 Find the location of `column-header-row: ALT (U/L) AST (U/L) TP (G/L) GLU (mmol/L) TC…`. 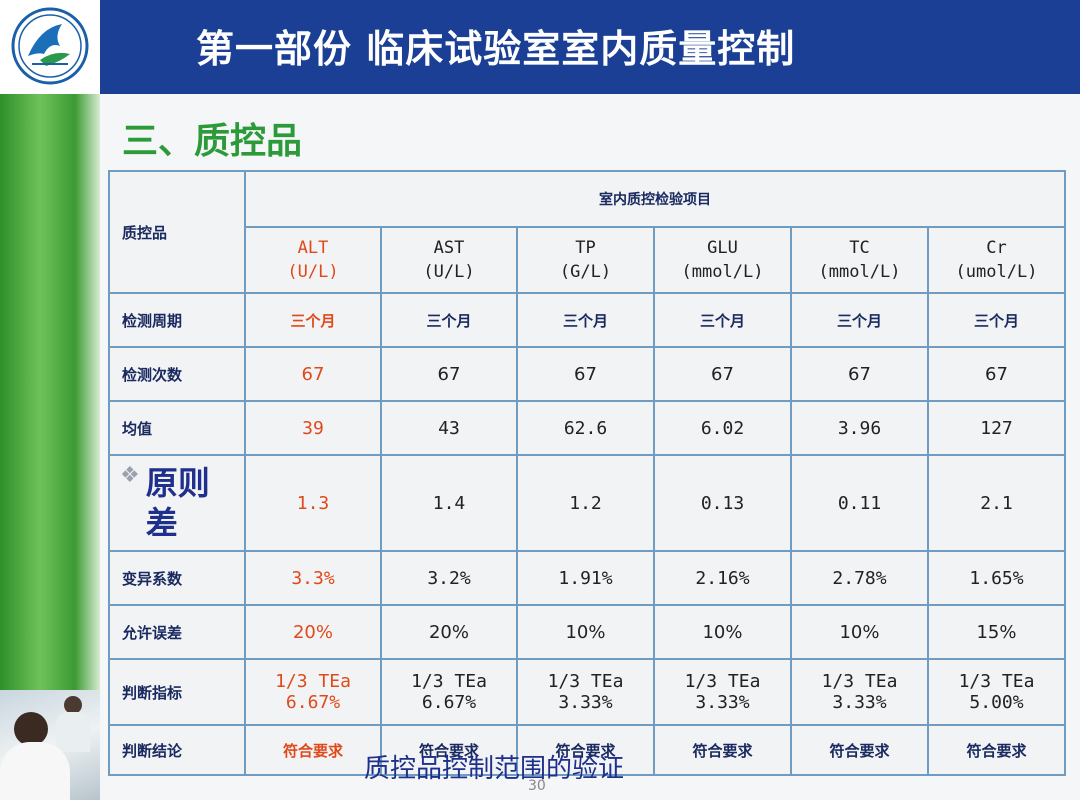

column-header-row: ALT (U/L) AST (U/L) TP (G/L) GLU (mmol/L) TC… is located at coordinates (587, 260).